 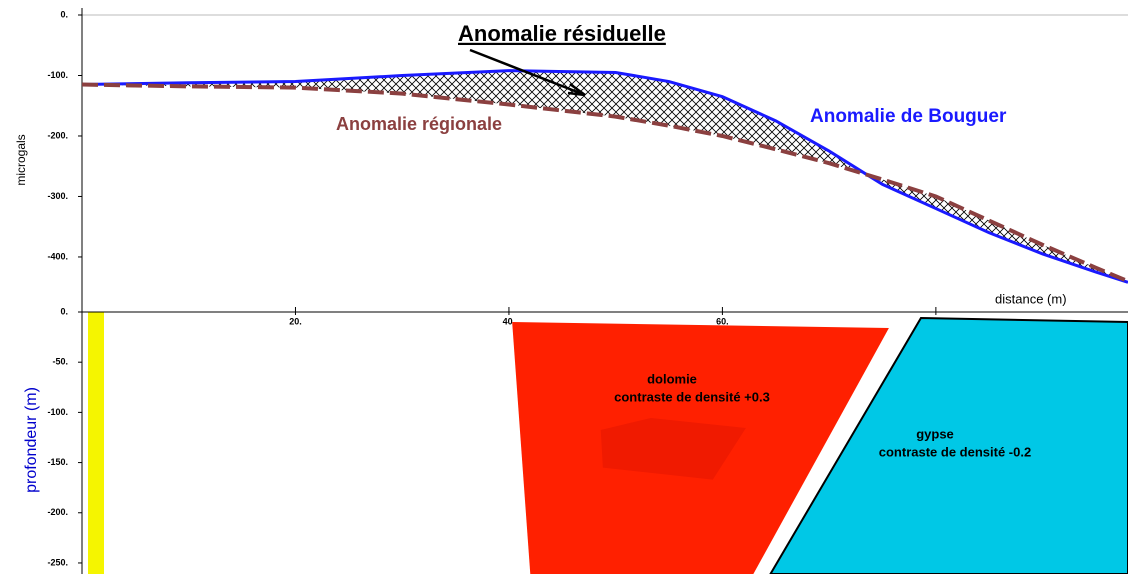 What do you see at coordinates (935, 433) in the screenshot?
I see `body-label: gypse` at bounding box center [935, 433].